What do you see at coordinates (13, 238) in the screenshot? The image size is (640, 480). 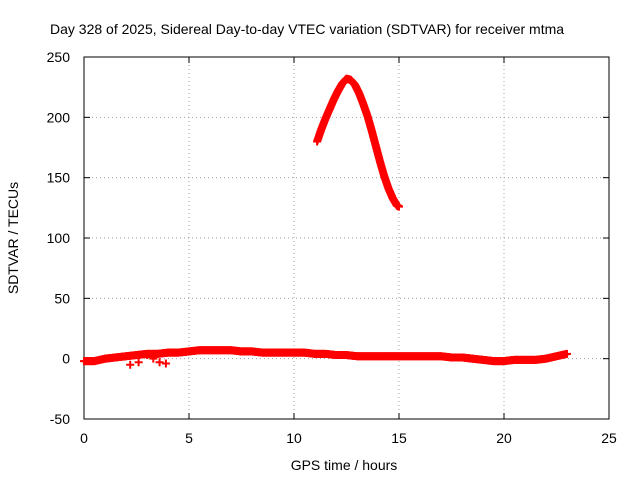 I see `y-axis-label: SDTVAR / TECUs` at bounding box center [13, 238].